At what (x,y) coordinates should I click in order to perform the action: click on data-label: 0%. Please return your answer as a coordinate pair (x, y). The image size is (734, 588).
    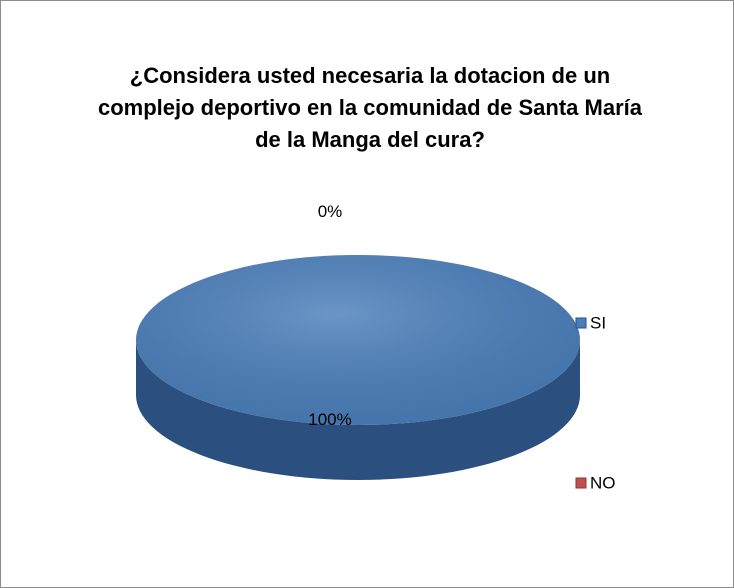
    Looking at the image, I should click on (330, 211).